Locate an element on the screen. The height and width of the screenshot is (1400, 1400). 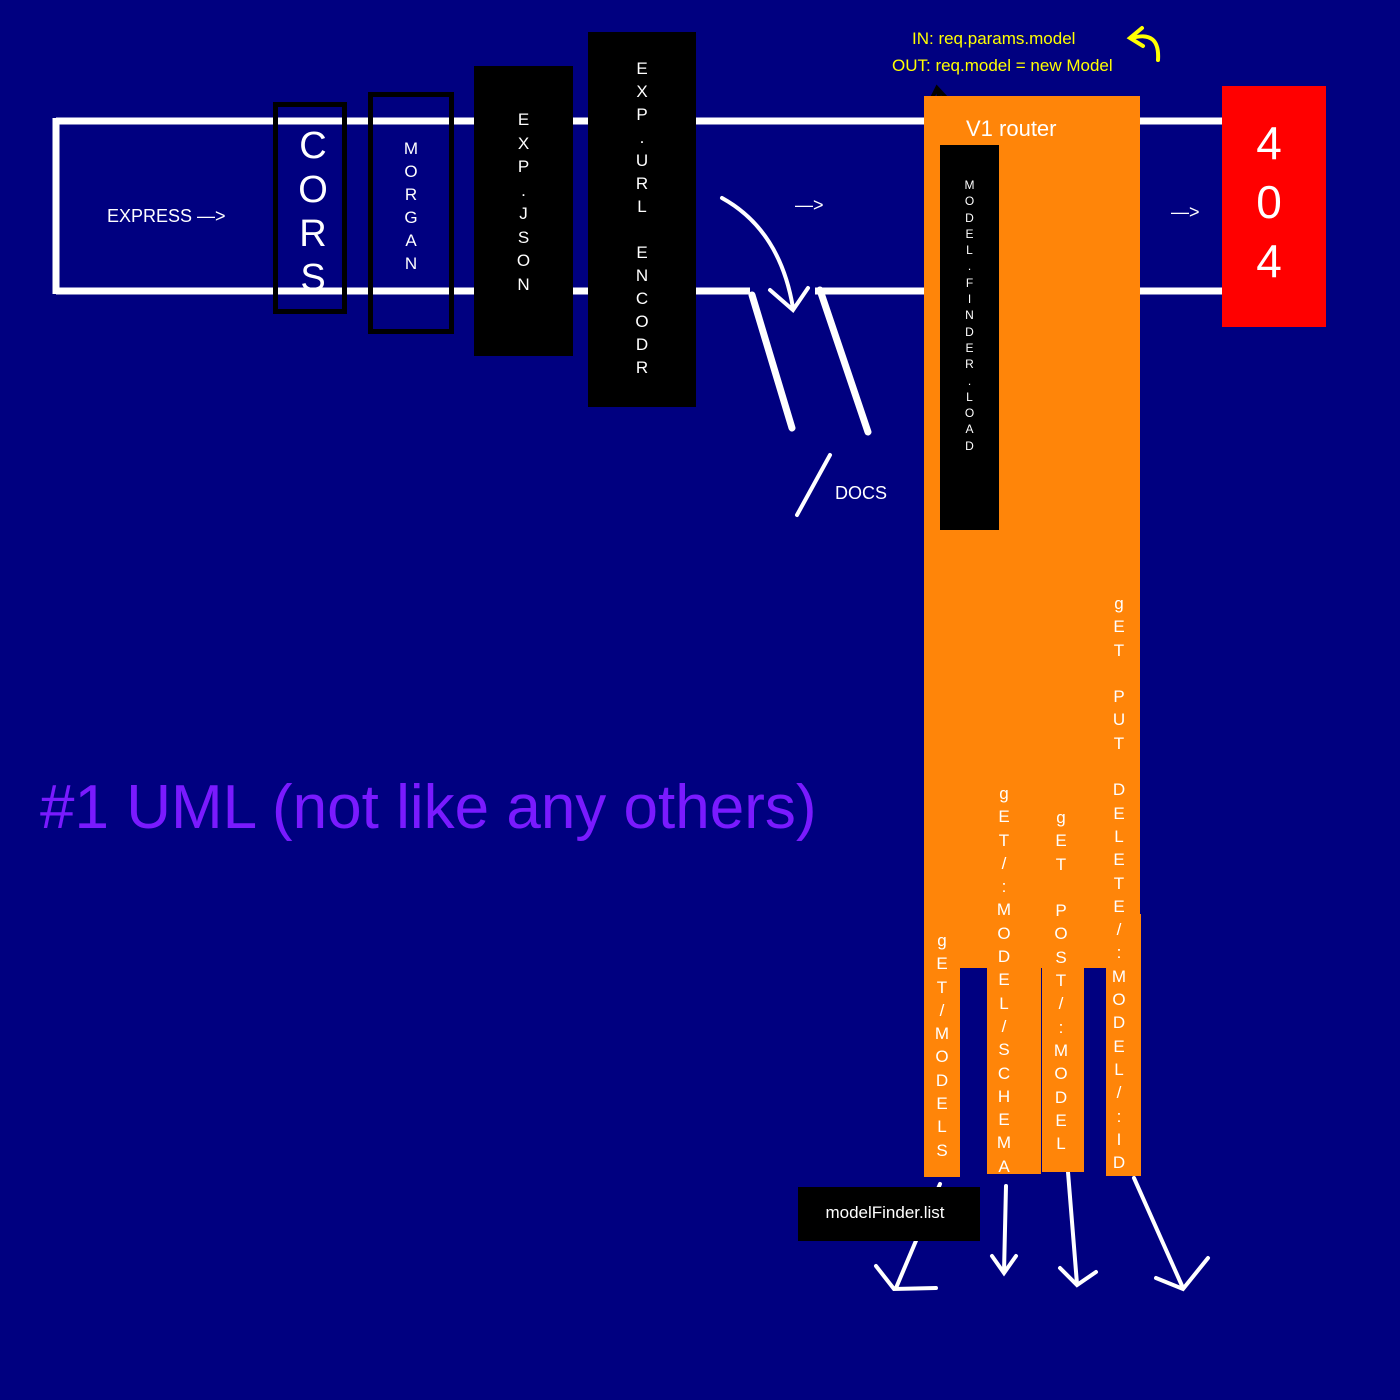
annotation-out: OUT: req.model = new Model is located at coordinates (1002, 65).